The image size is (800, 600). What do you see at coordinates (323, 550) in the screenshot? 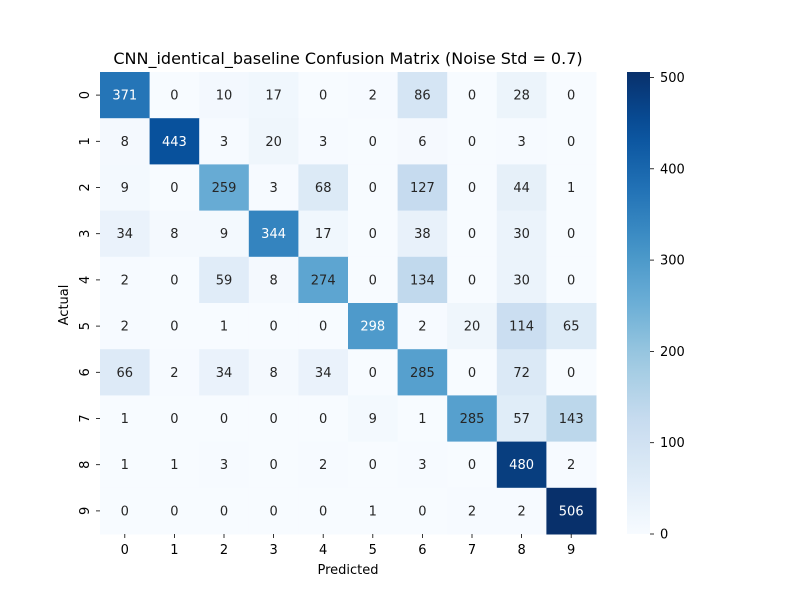
I see `x-tick-label: 4` at bounding box center [323, 550].